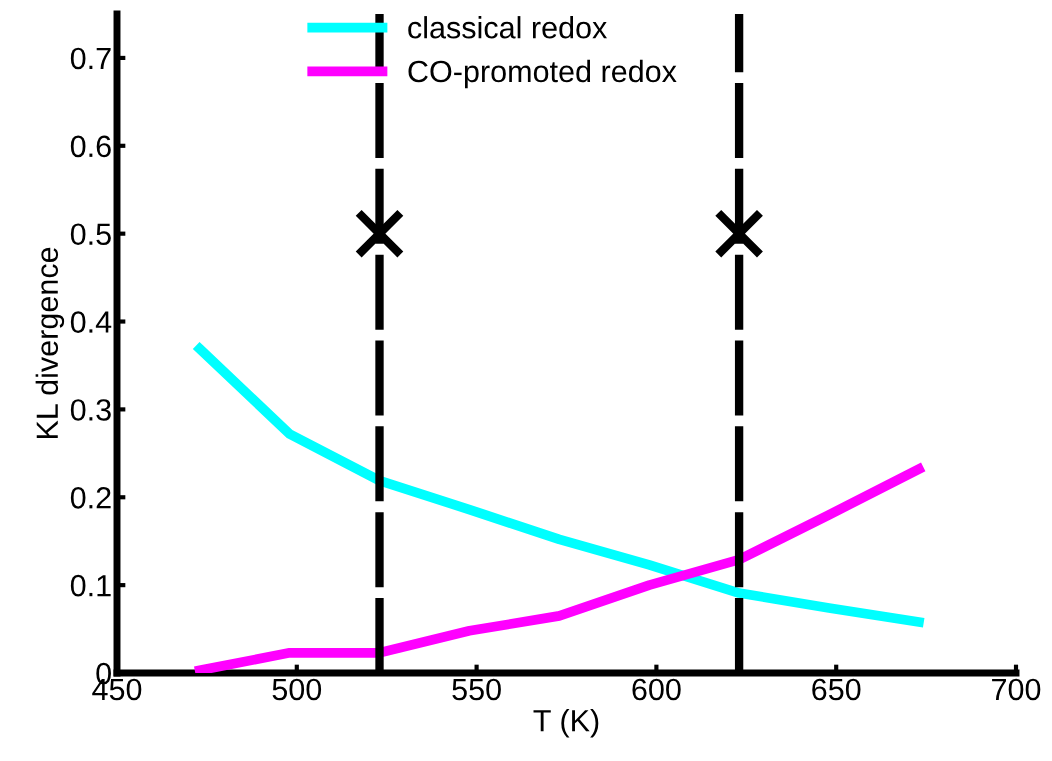  Describe the element at coordinates (656, 689) in the screenshot. I see `x-tick-label: 600` at that location.